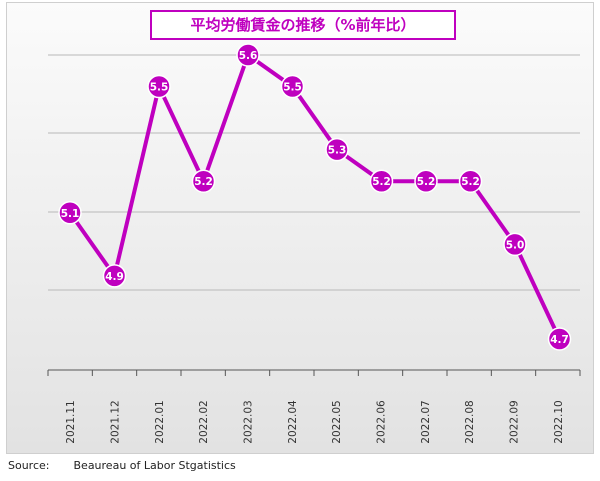 The height and width of the screenshot is (481, 600). I want to click on data-label: 4.9, so click(114, 277).